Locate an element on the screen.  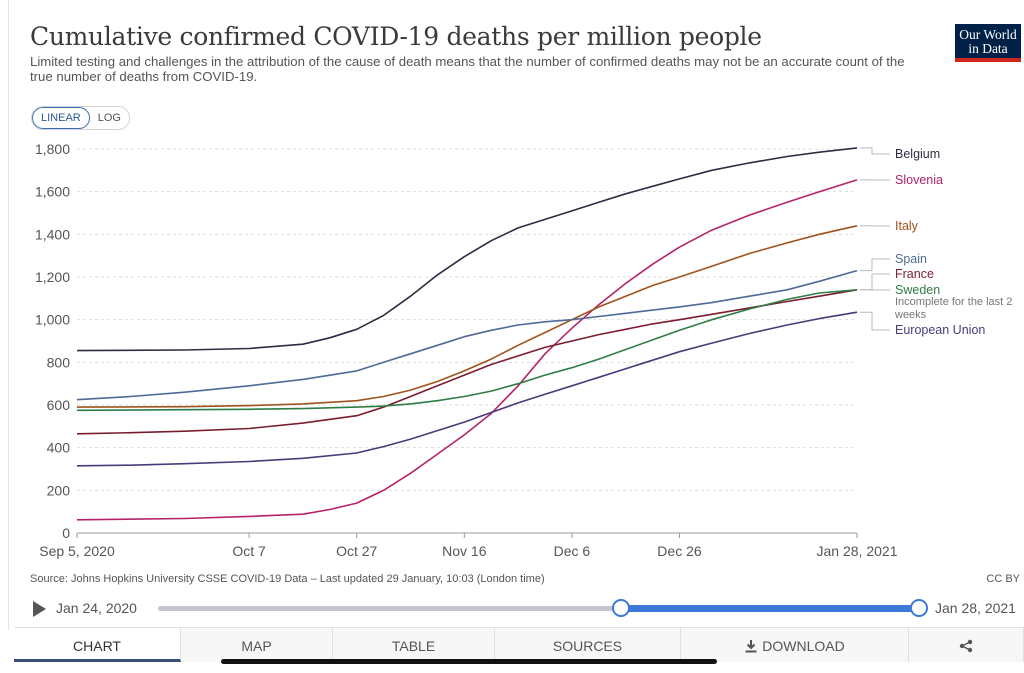
y-tick-label: 600 is located at coordinates (59, 405).